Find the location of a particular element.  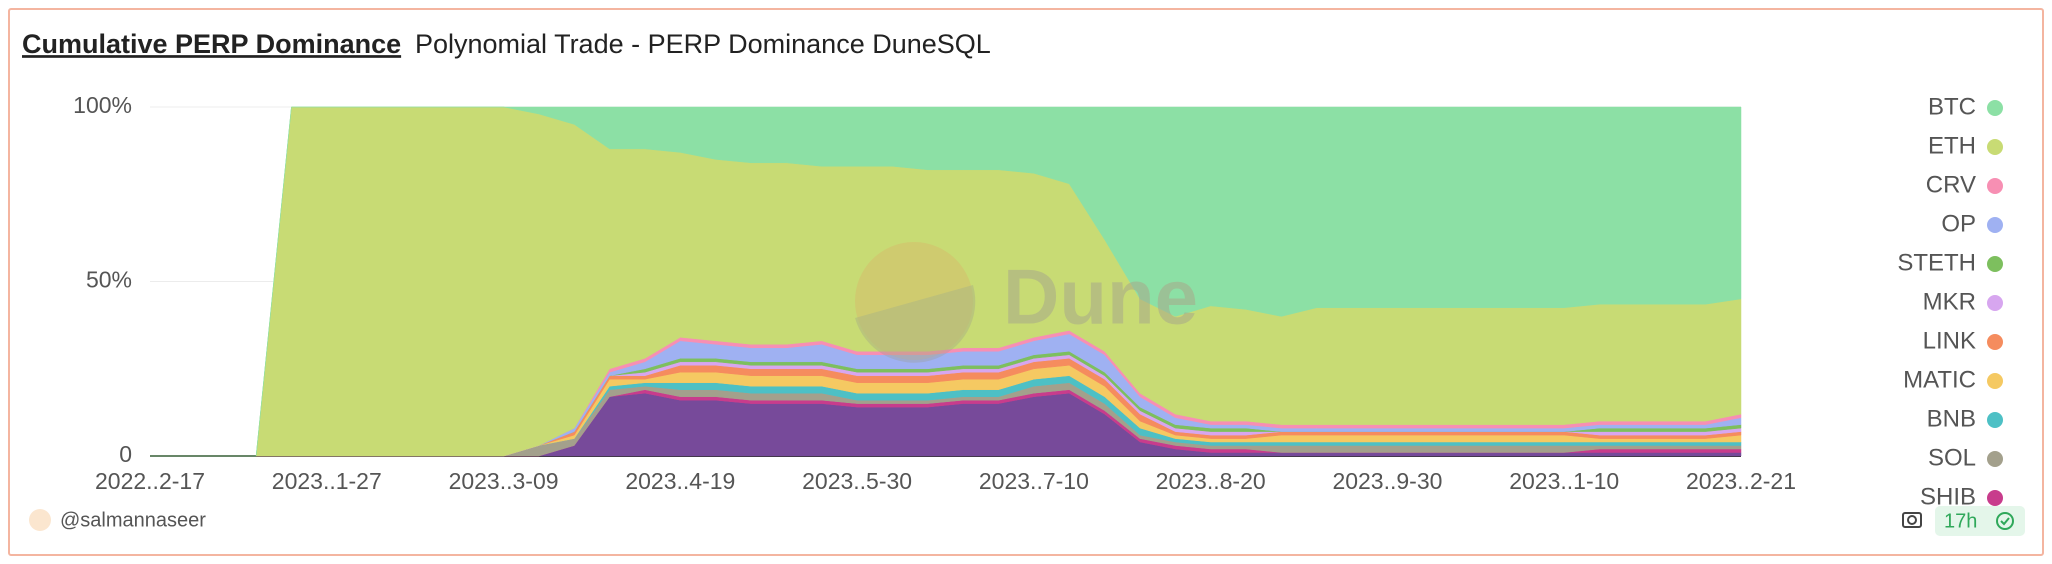

age: 17h is located at coordinates (1960, 521).